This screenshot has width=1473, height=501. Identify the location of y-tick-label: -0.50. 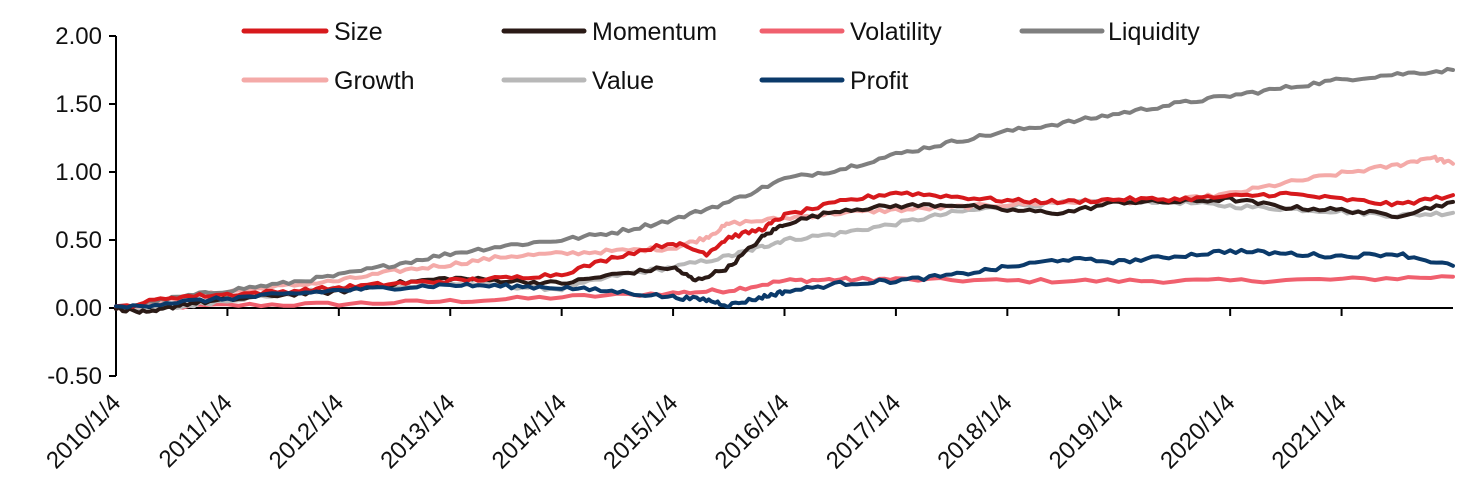
(74, 376).